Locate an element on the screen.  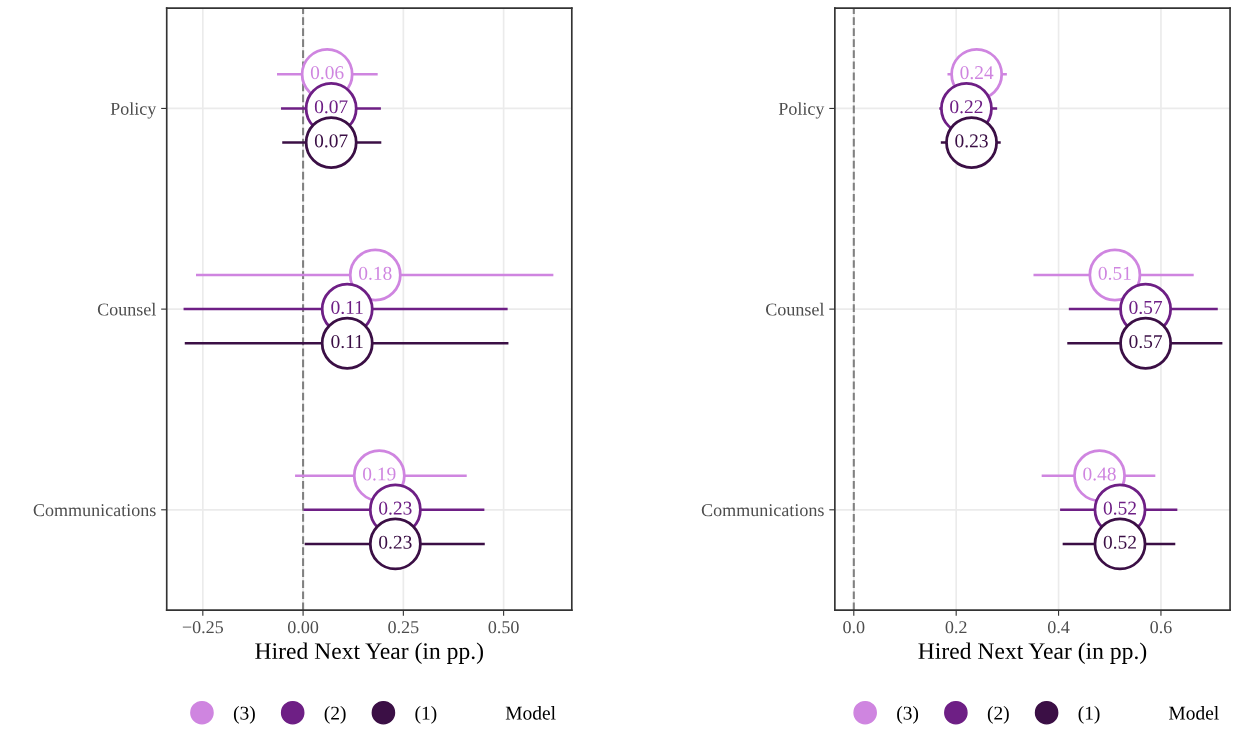
data-label: 0.19 is located at coordinates (379, 474).